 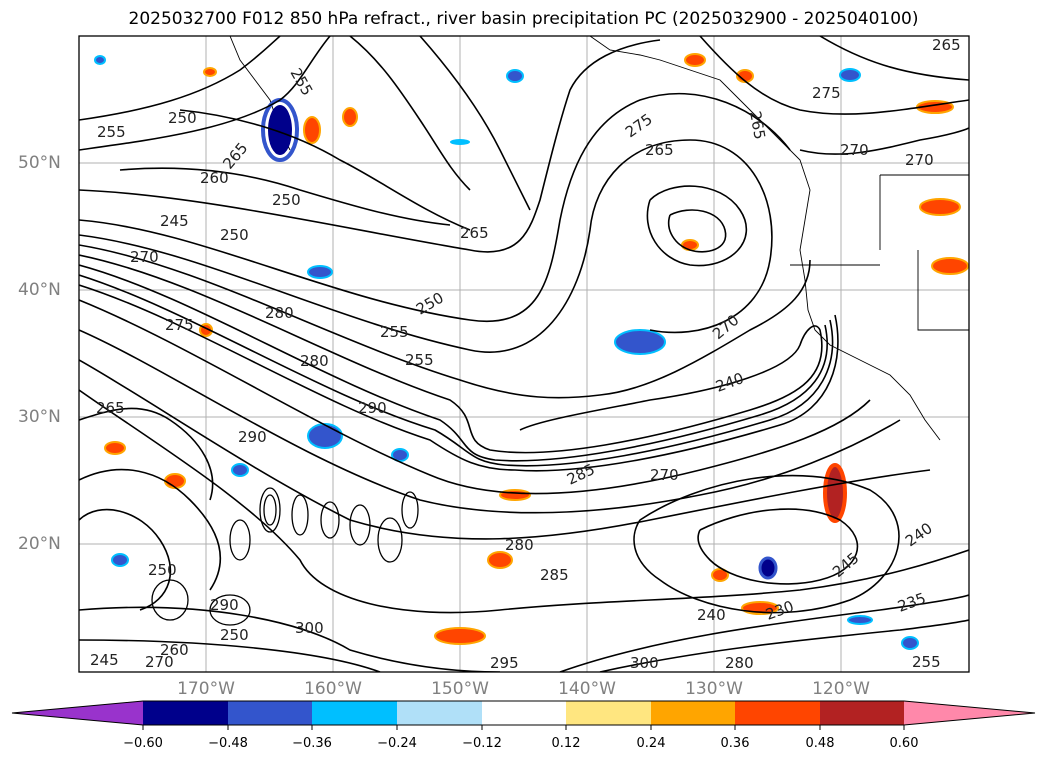 I want to click on colorbar-tick-label: −0.24, so click(x=397, y=743).